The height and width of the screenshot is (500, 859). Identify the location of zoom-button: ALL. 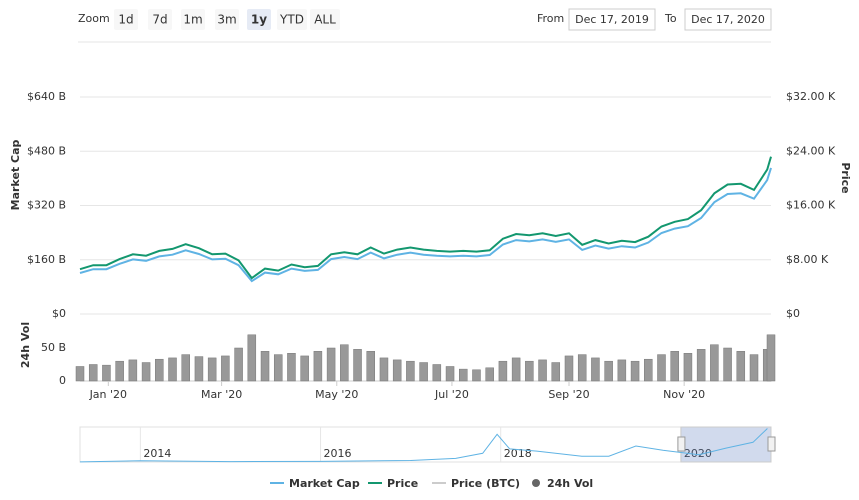
(325, 19).